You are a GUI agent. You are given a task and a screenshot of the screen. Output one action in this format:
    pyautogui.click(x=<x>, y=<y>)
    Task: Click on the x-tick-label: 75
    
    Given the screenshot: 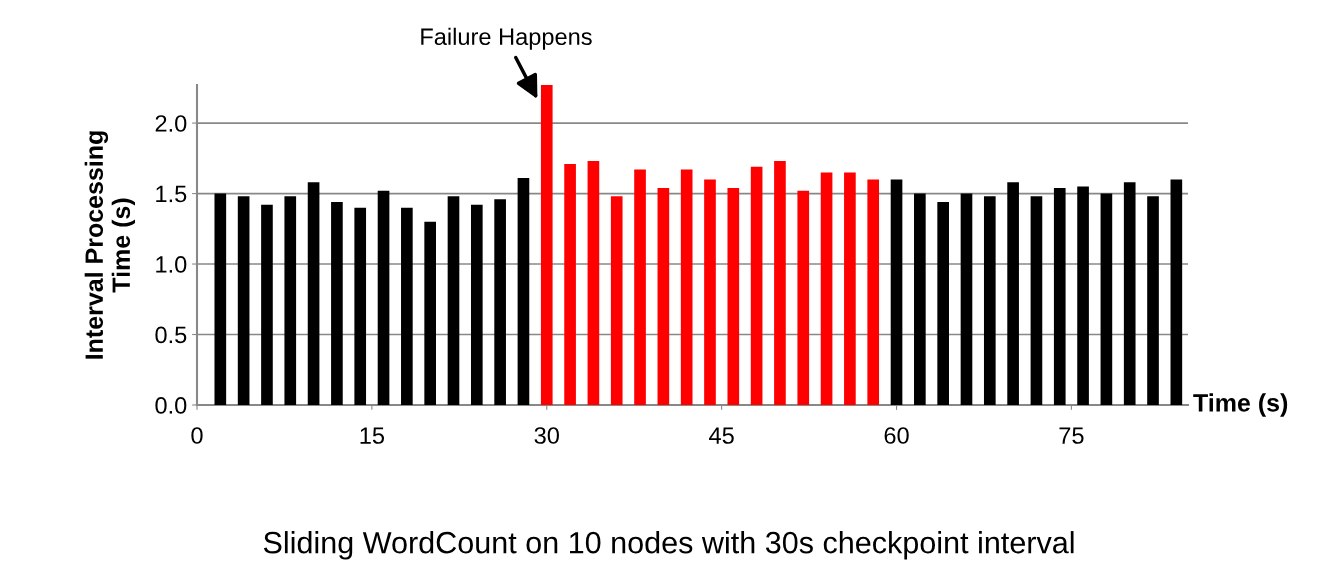 What is the action you would take?
    pyautogui.click(x=1071, y=435)
    